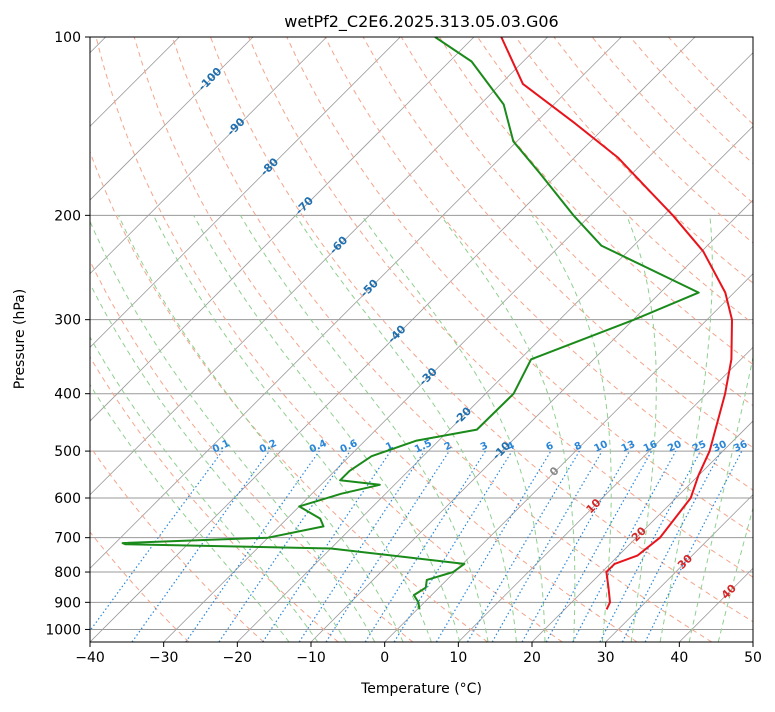 The image size is (775, 712). Describe the element at coordinates (338, 244) in the screenshot. I see `isotherm-label: -60` at that location.